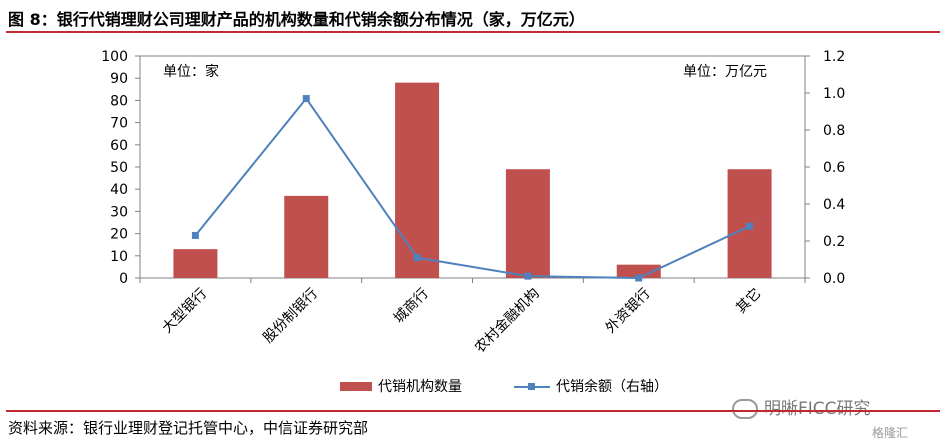  What do you see at coordinates (507, 321) in the screenshot?
I see `x-axis-category-label: 农村金融机构` at bounding box center [507, 321].